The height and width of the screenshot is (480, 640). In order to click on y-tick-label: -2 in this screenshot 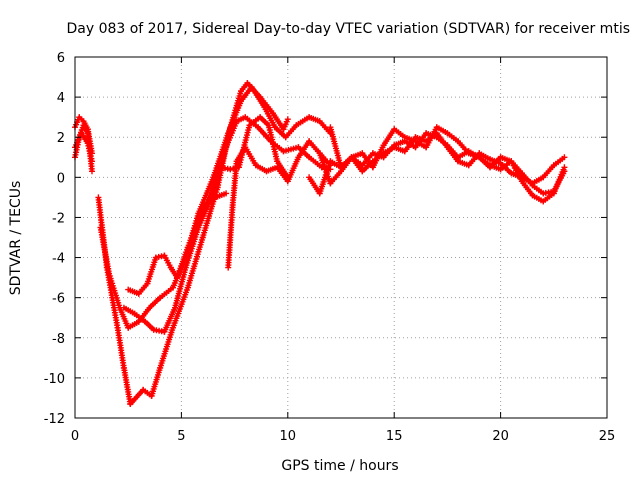, I will do `click(58, 218)`.